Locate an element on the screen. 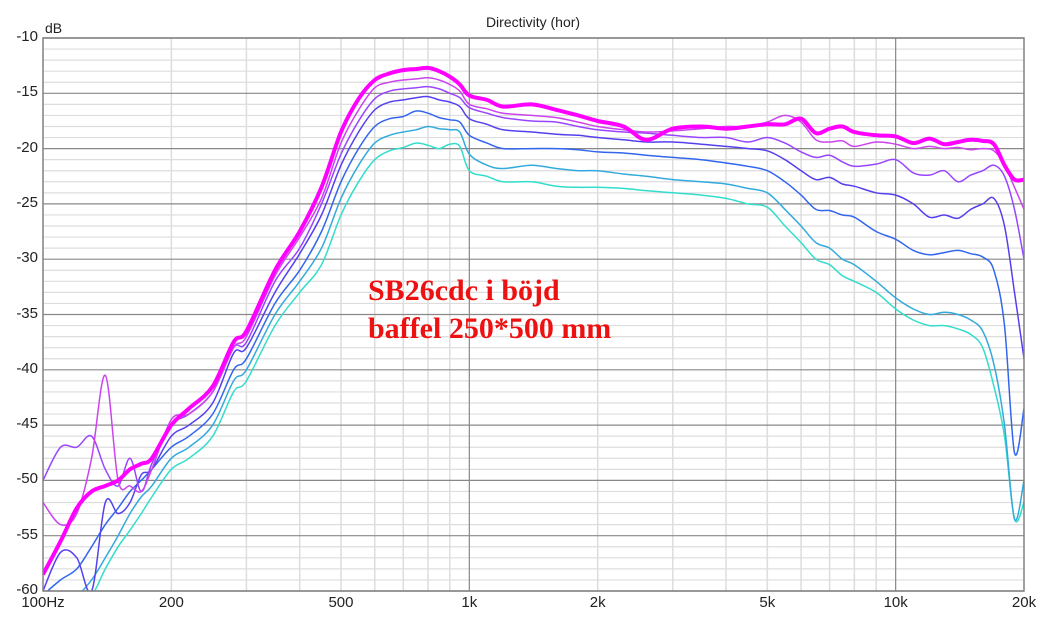 This screenshot has height=625, width=1050. chart-annotation: SB26cdc i böjd baffel 250*500 mm is located at coordinates (489, 310).